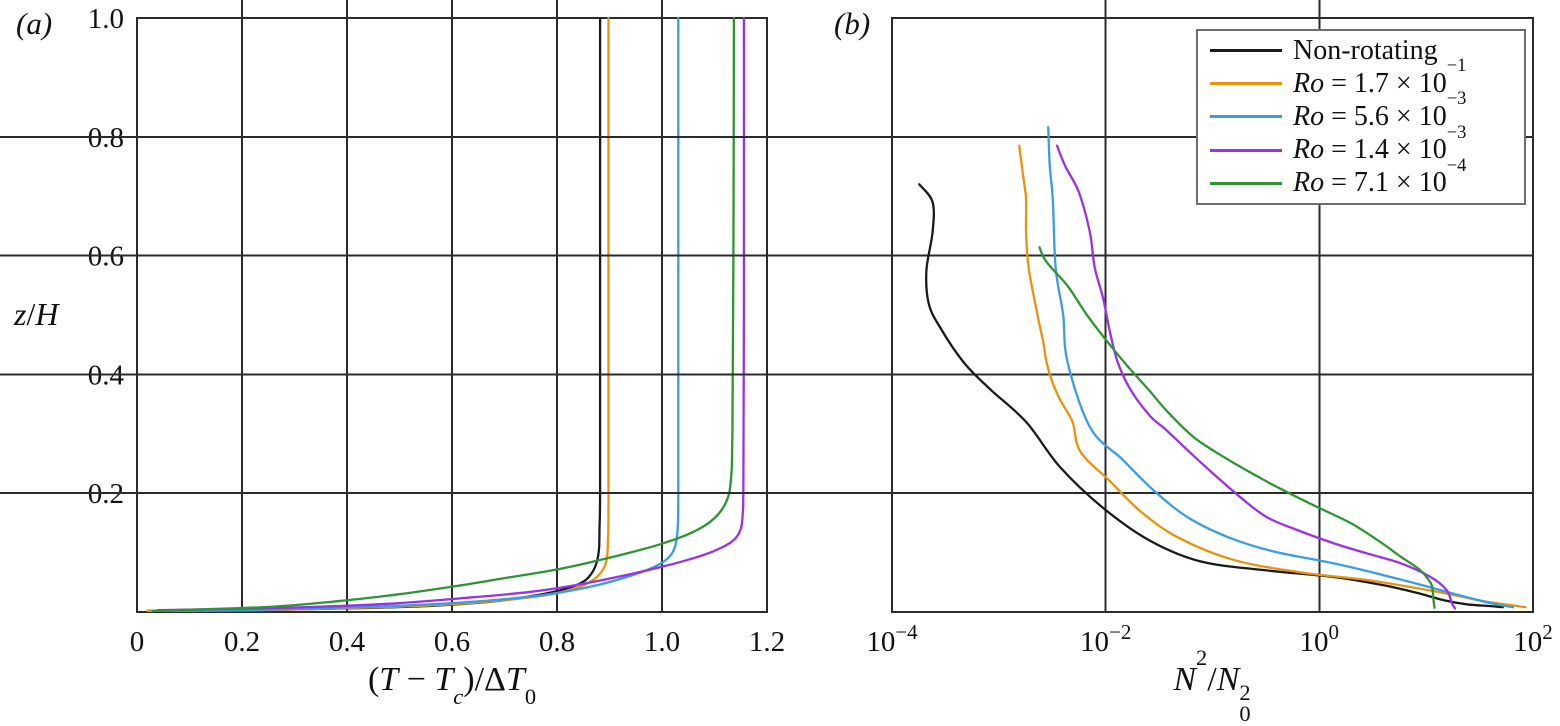 The width and height of the screenshot is (1560, 726). I want to click on y-tick-label: 1.0, so click(106, 19).